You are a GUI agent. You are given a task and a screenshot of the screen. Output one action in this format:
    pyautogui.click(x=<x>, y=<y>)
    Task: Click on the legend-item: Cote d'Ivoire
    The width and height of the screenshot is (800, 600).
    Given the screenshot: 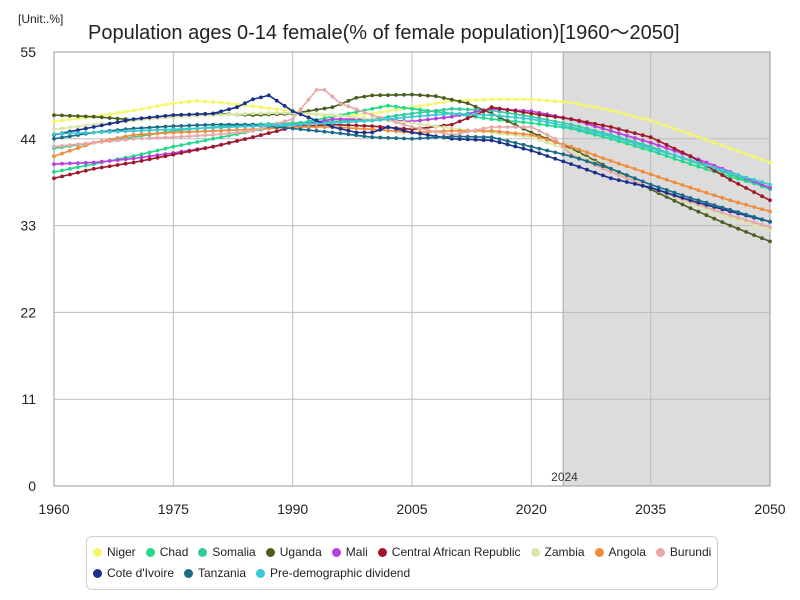 What is the action you would take?
    pyautogui.click(x=133, y=573)
    